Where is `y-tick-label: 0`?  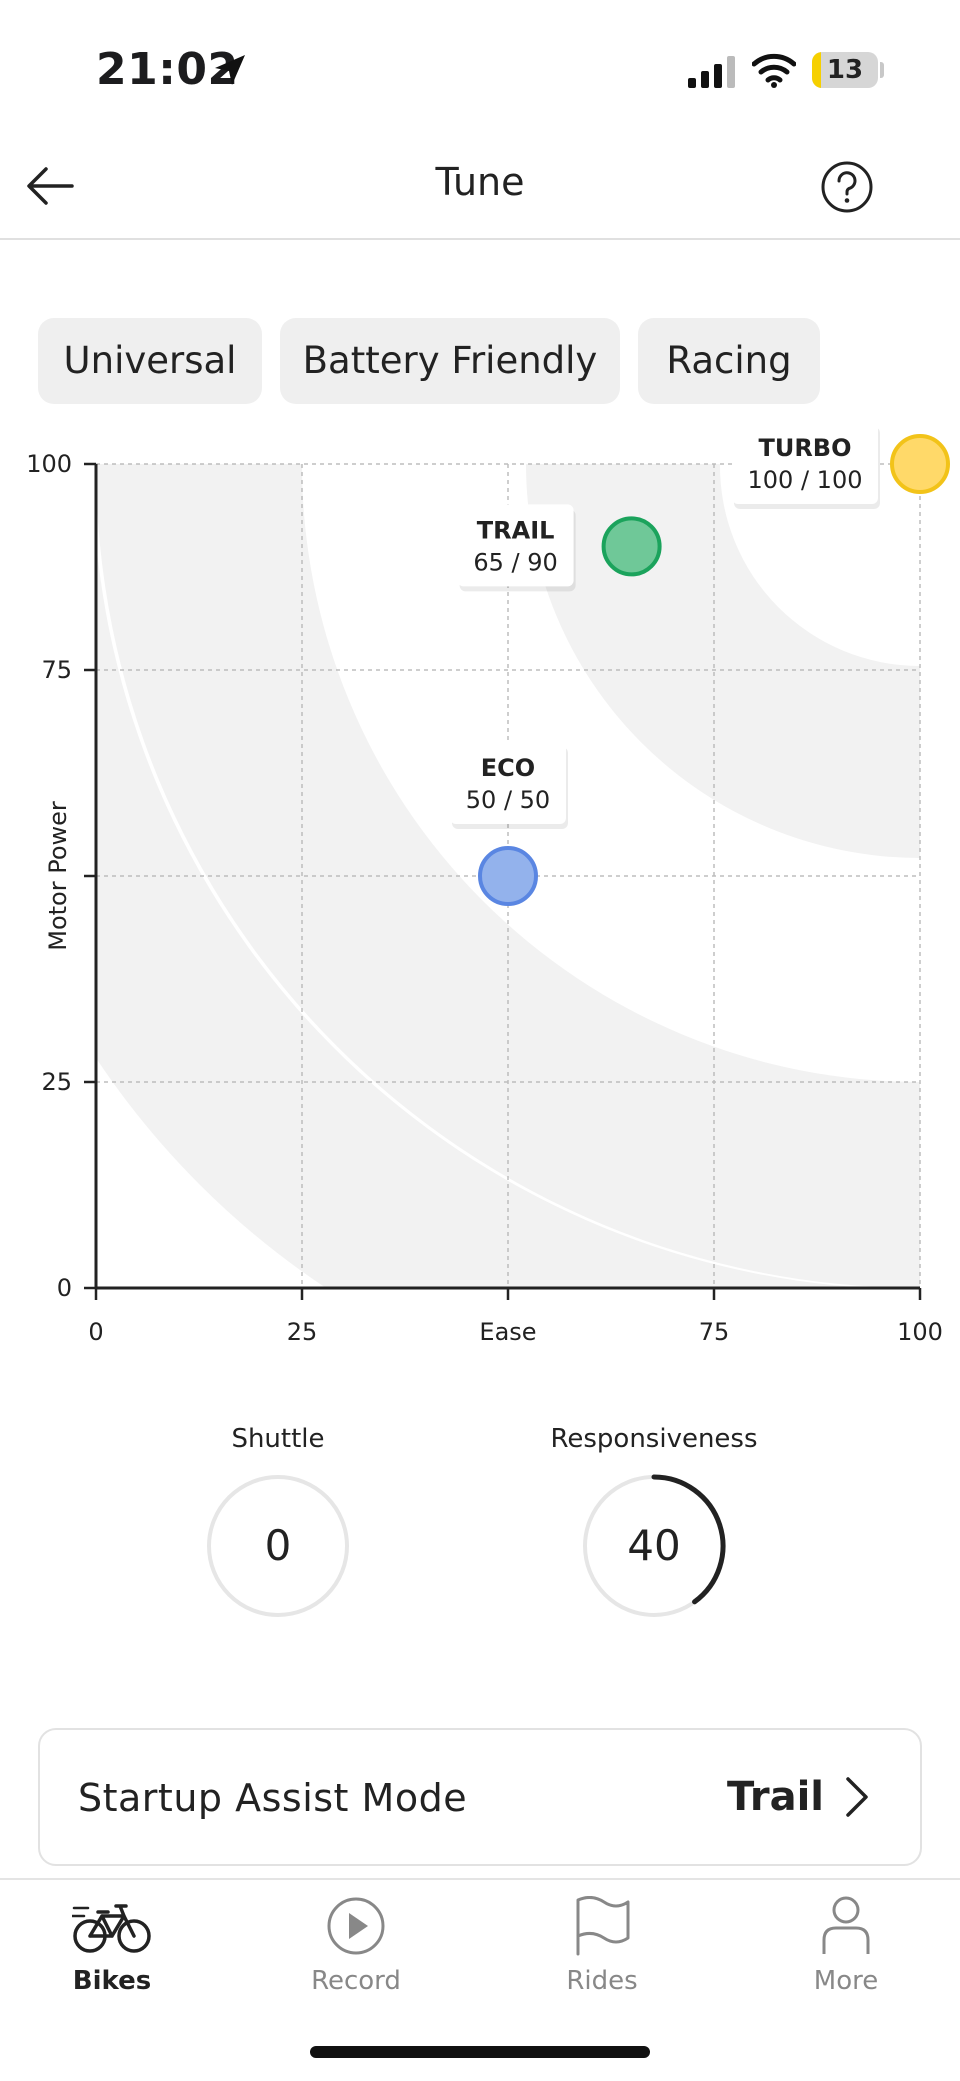 y-tick-label: 0 is located at coordinates (64, 1288).